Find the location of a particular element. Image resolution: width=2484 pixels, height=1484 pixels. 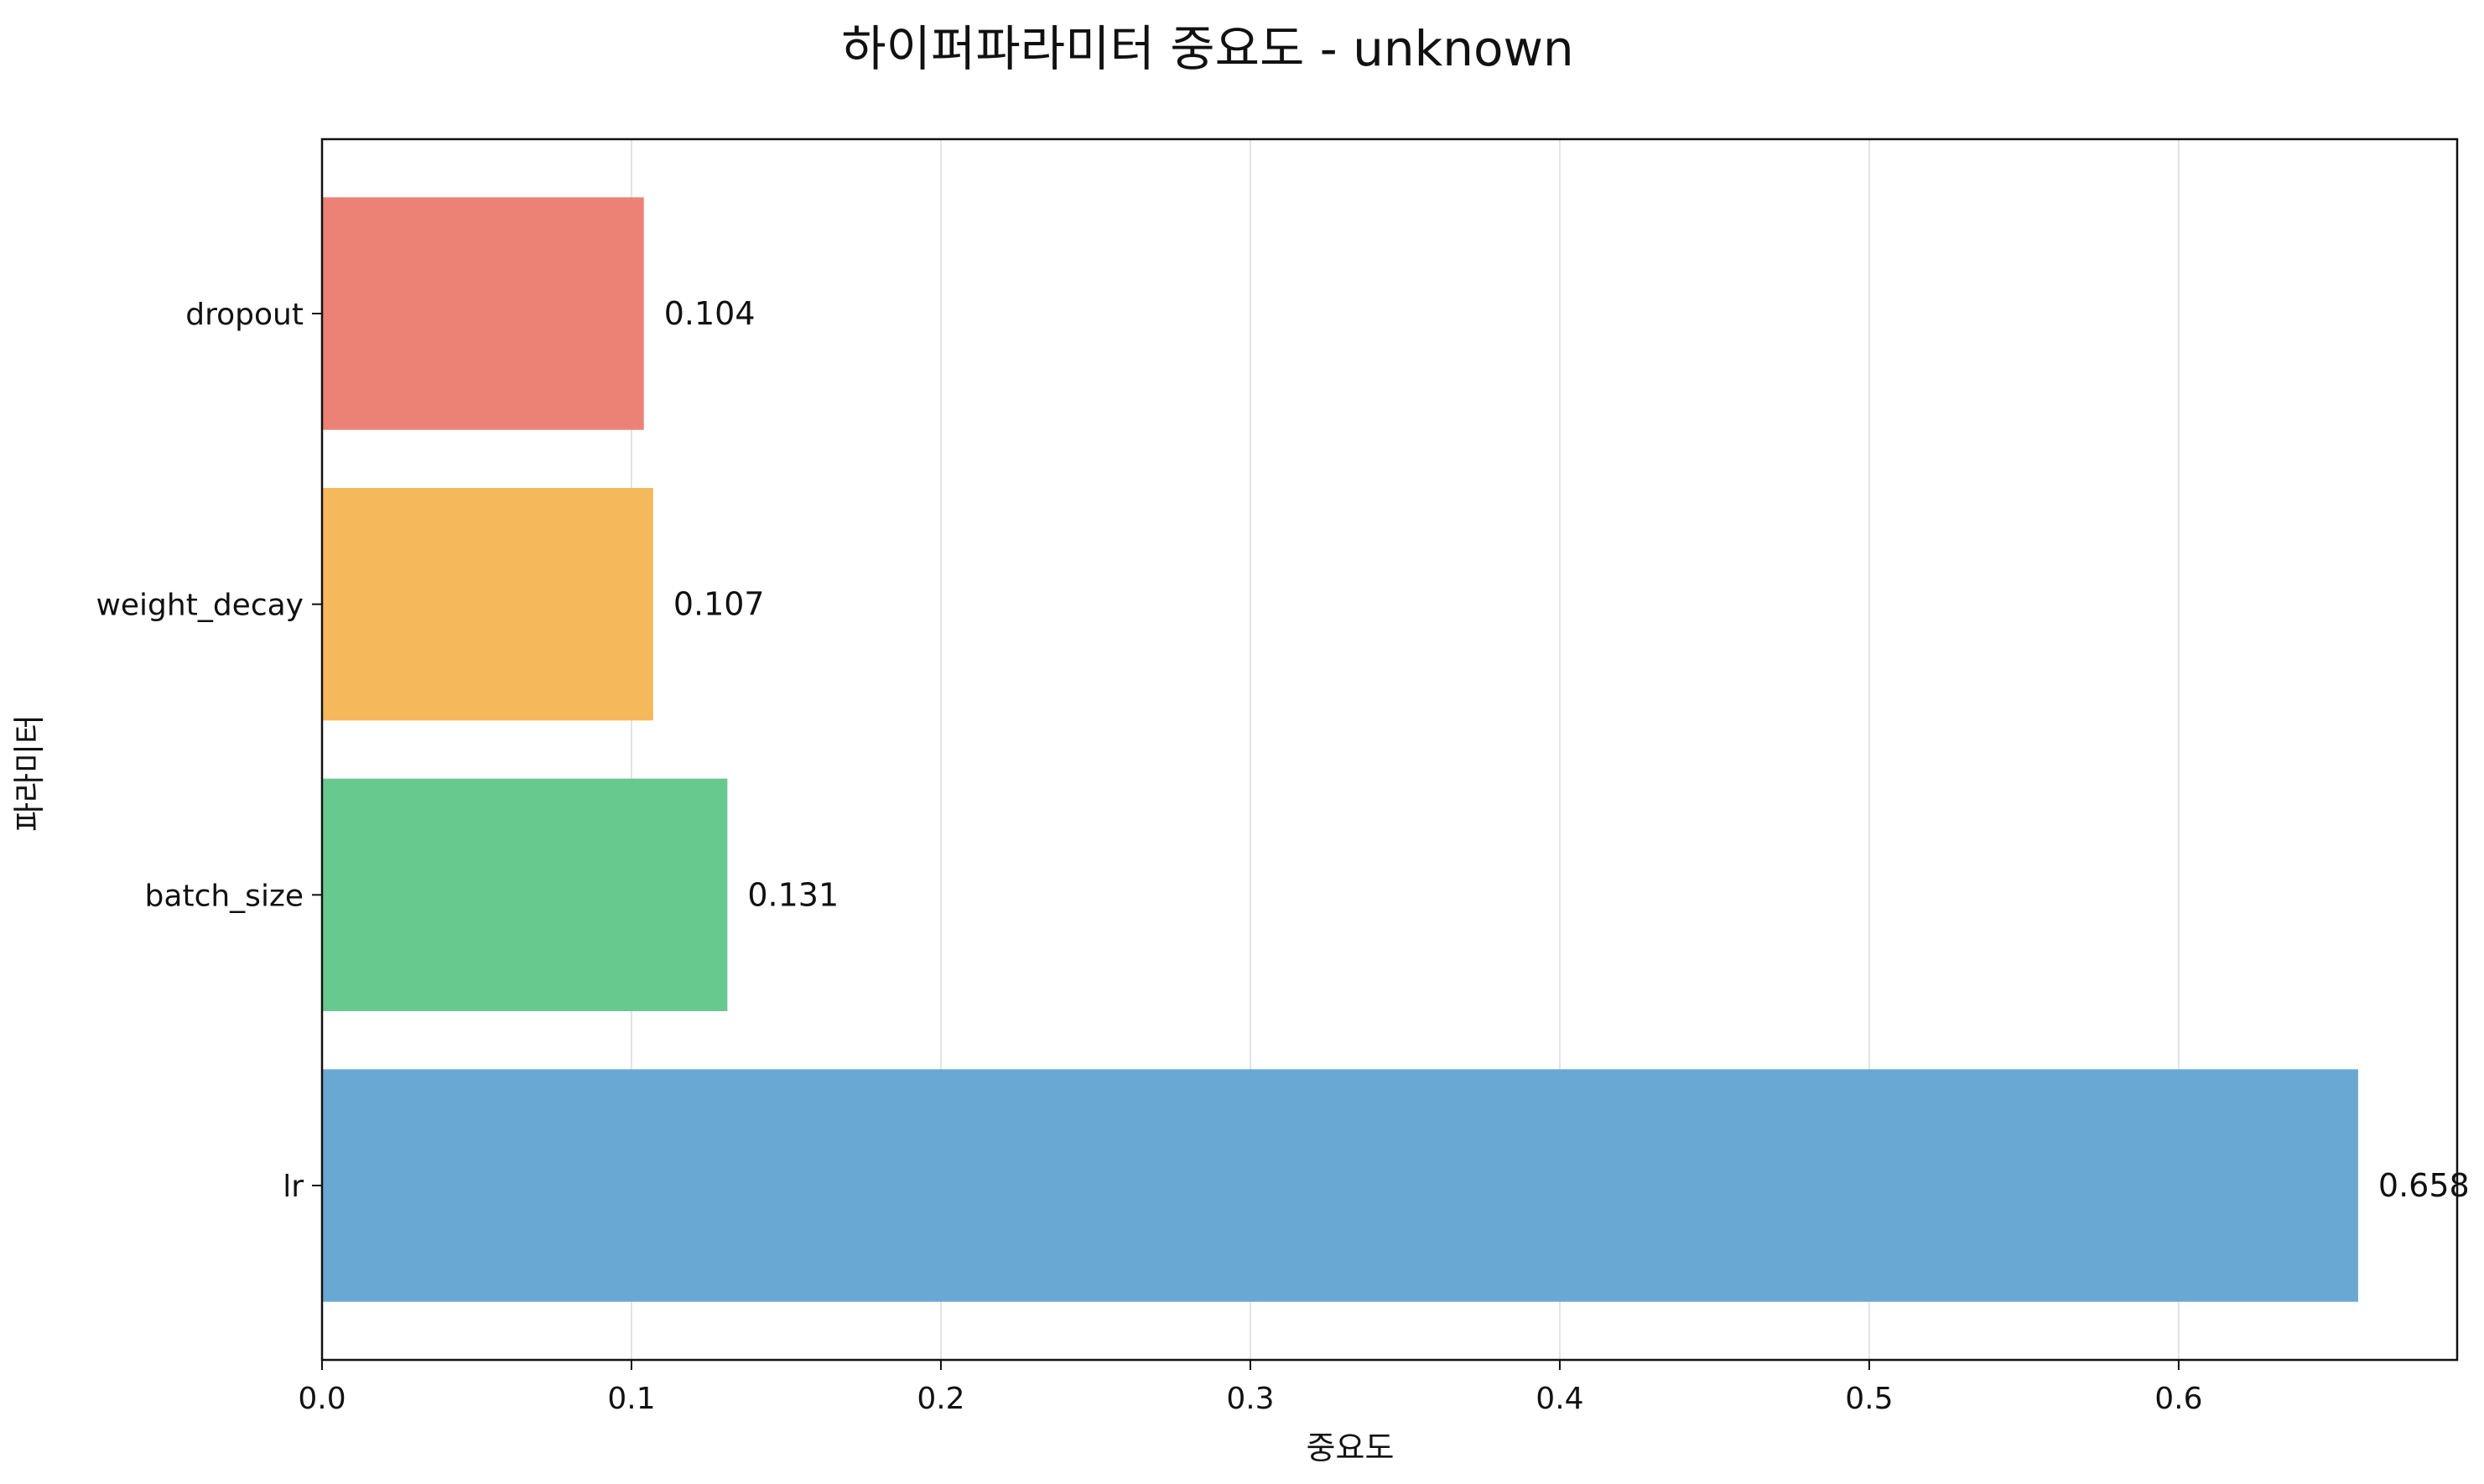

bar-value-label: 0.131 is located at coordinates (793, 894).